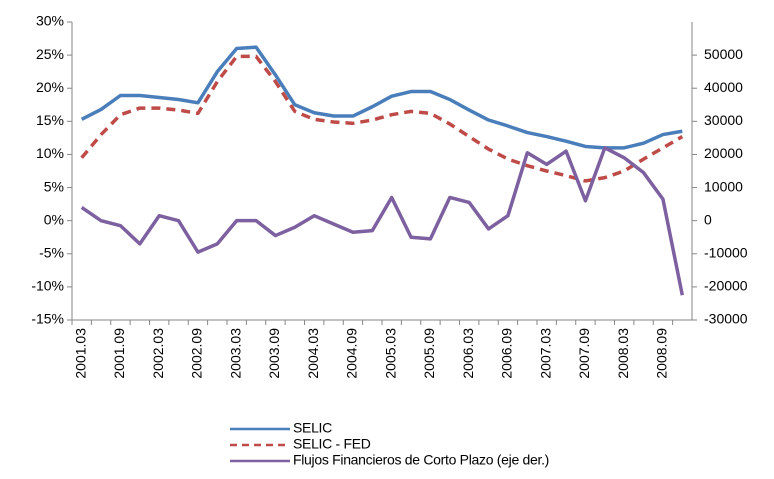 The image size is (774, 479). What do you see at coordinates (468, 353) in the screenshot?
I see `x-tick-label: 2006.03` at bounding box center [468, 353].